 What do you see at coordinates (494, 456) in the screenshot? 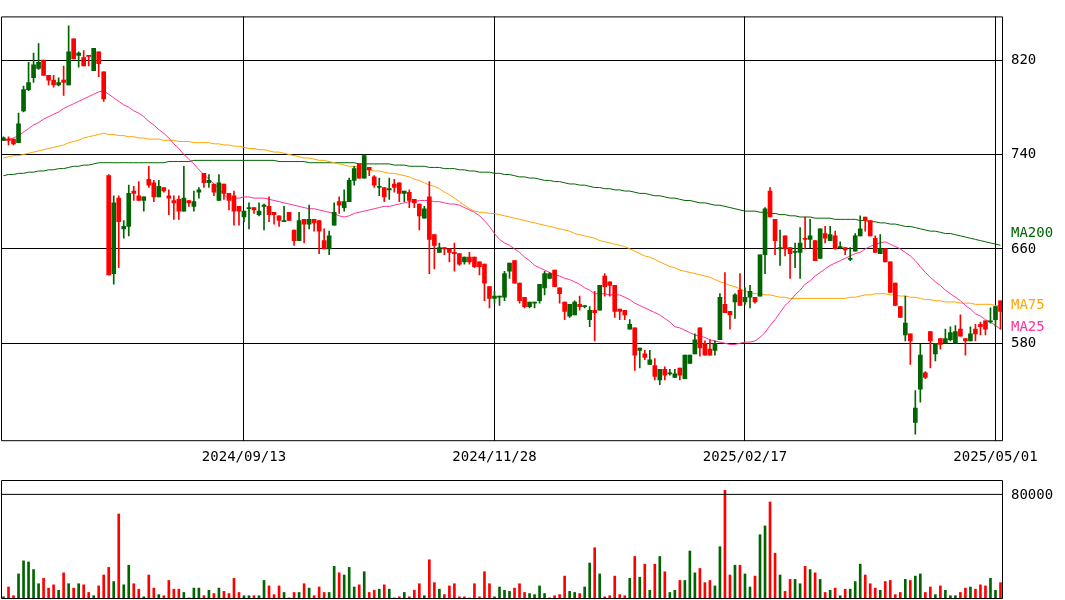
I see `x-tick-label: 2024/11/28` at bounding box center [494, 456].